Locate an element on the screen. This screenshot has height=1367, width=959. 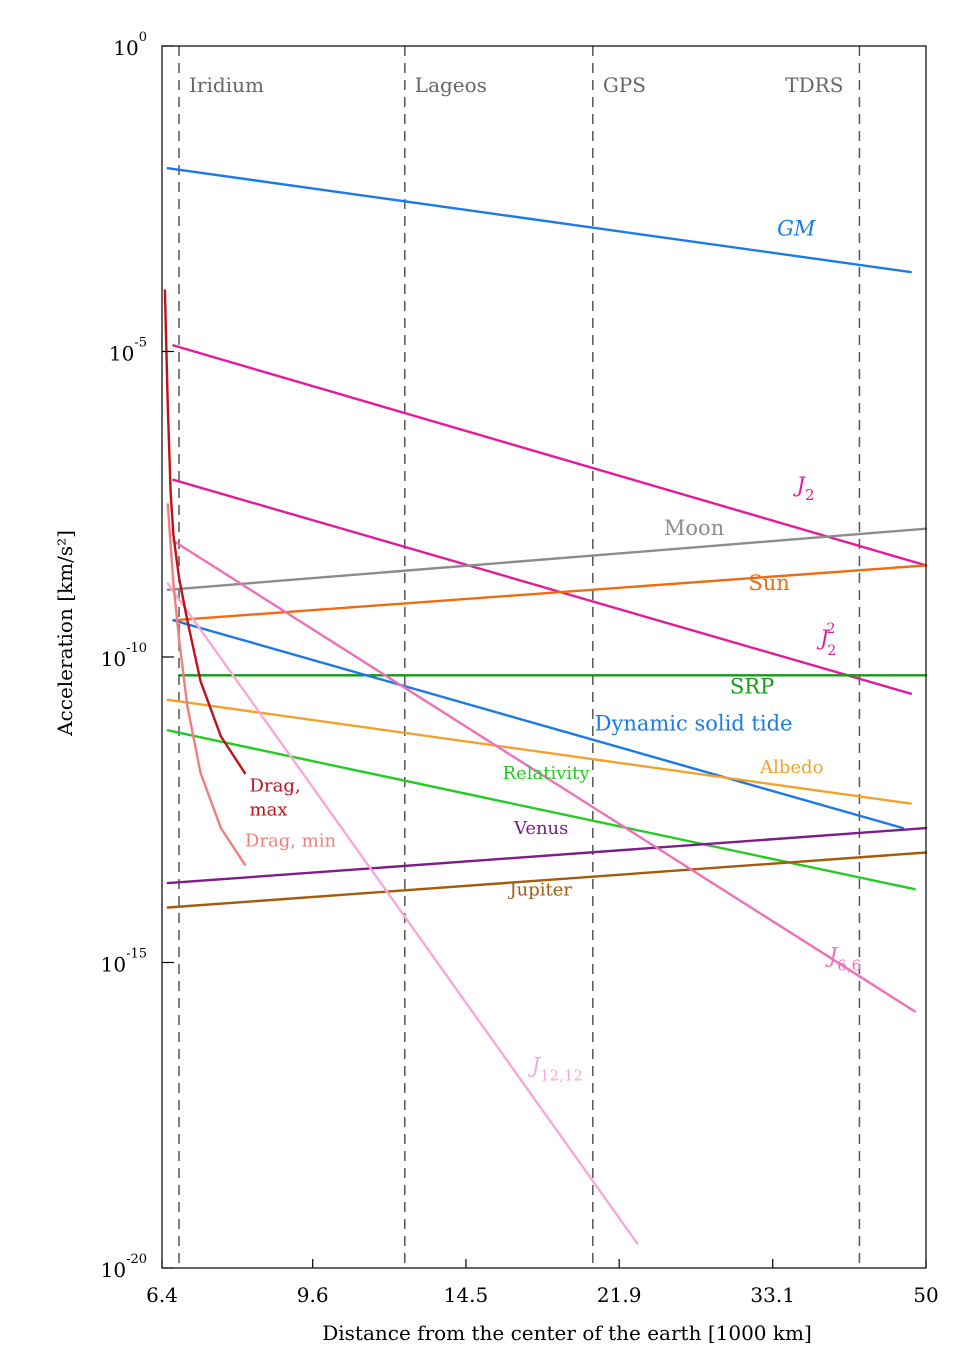
series-label-drag-max-line2: max is located at coordinates (269, 809).